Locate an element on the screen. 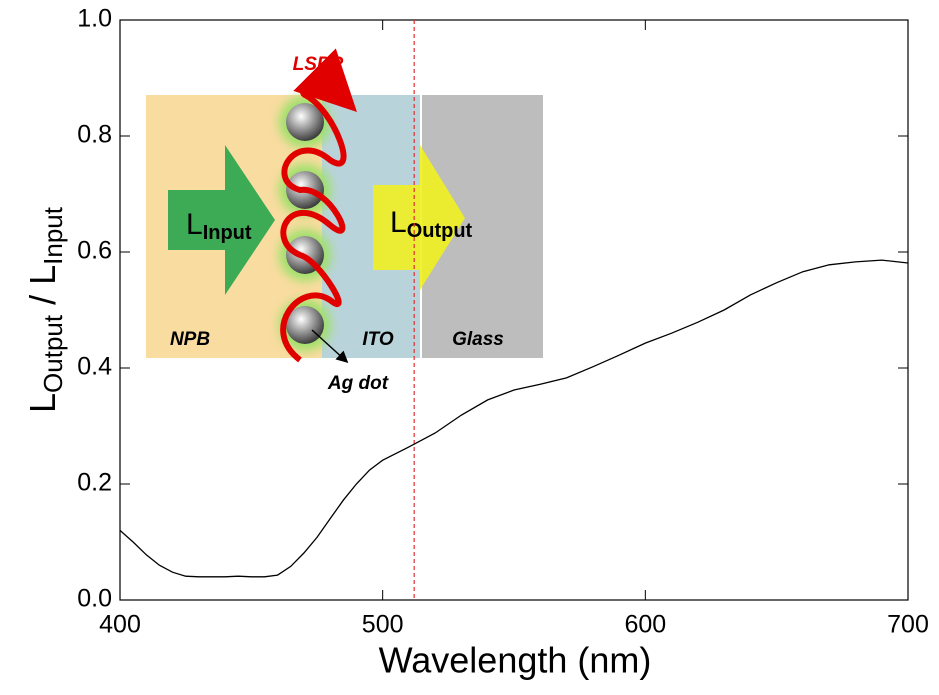 The height and width of the screenshot is (695, 939). x-axis-title: Wavelength (nm) is located at coordinates (515, 660).